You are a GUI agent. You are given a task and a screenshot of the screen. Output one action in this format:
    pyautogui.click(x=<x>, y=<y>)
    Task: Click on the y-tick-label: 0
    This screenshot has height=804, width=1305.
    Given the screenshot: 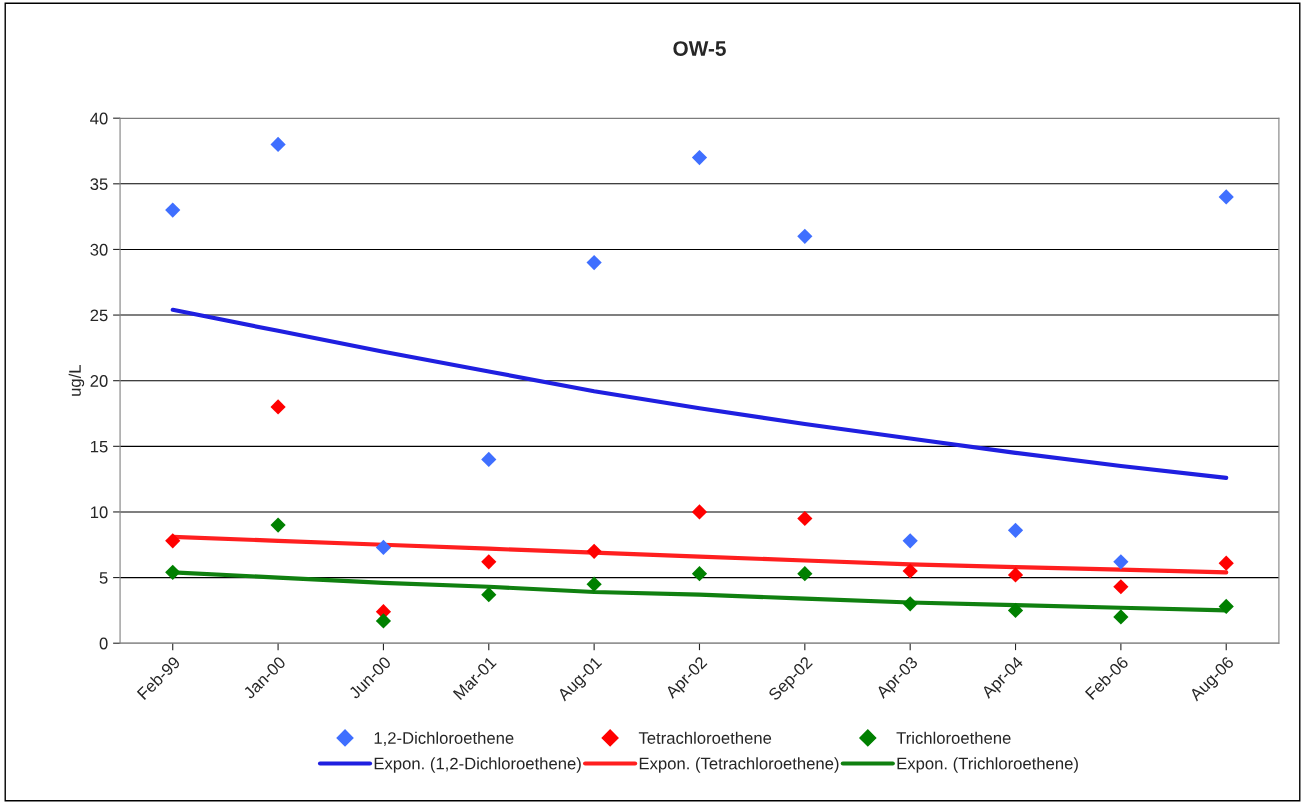 What is the action you would take?
    pyautogui.click(x=103, y=643)
    